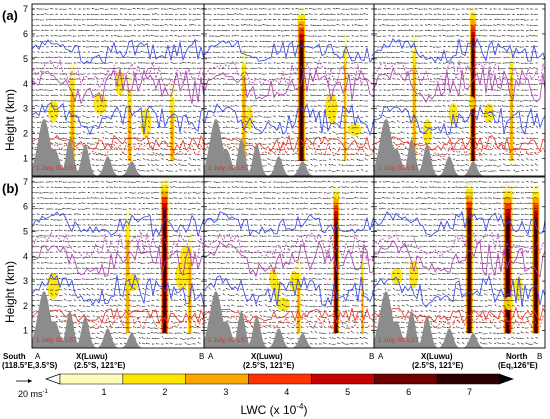 The width and height of the screenshot is (550, 419). I want to click on north-label: North, so click(516, 356).